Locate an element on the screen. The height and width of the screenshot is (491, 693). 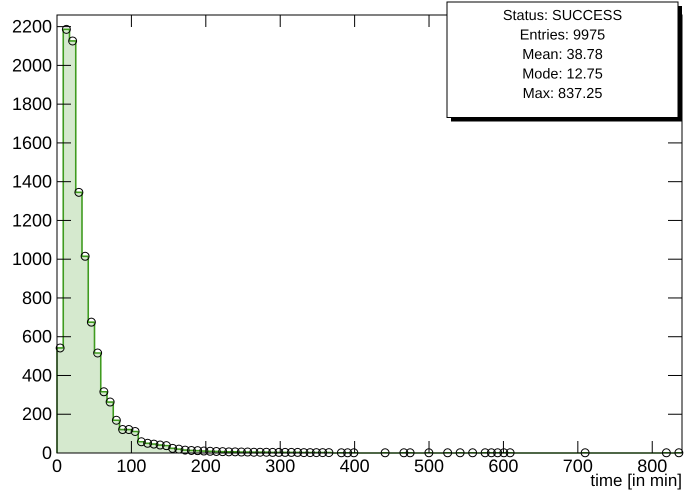
y-tick-label: 2000 is located at coordinates (32, 65).